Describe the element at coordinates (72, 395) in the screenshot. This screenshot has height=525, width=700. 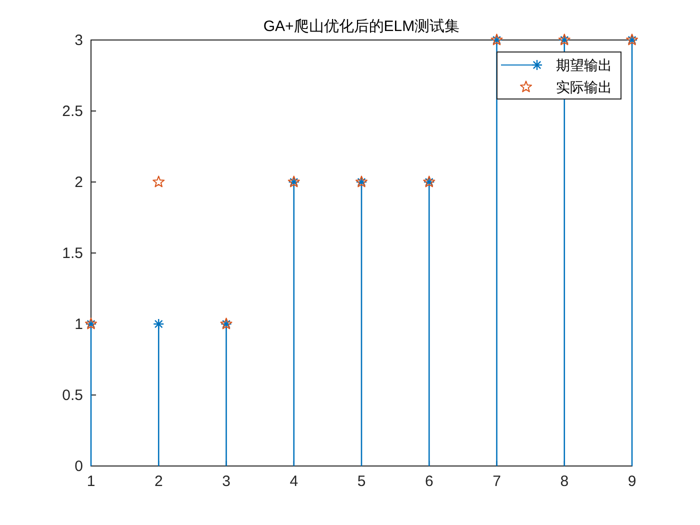
I see `y-tick-label: 0.5` at that location.